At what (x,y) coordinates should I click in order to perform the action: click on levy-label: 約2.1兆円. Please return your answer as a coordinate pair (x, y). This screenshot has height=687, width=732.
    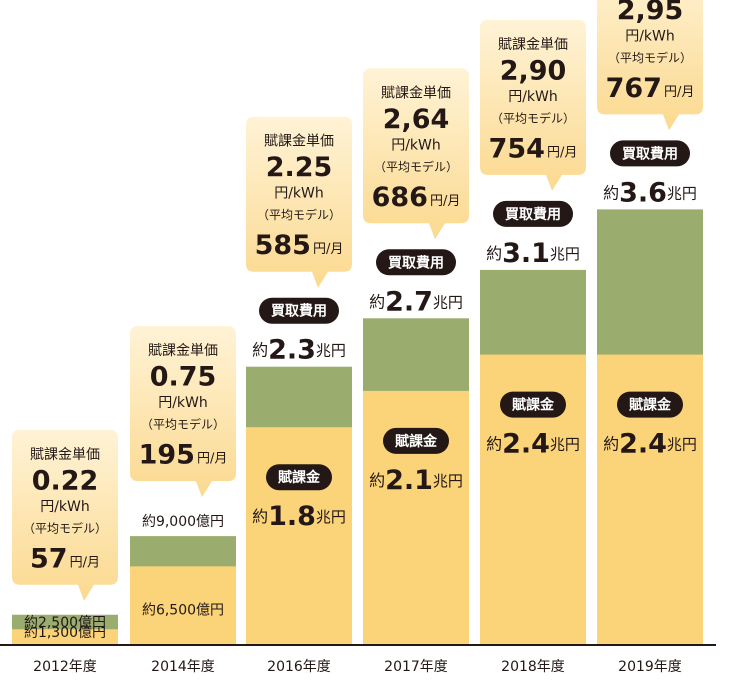
    Looking at the image, I should click on (416, 479).